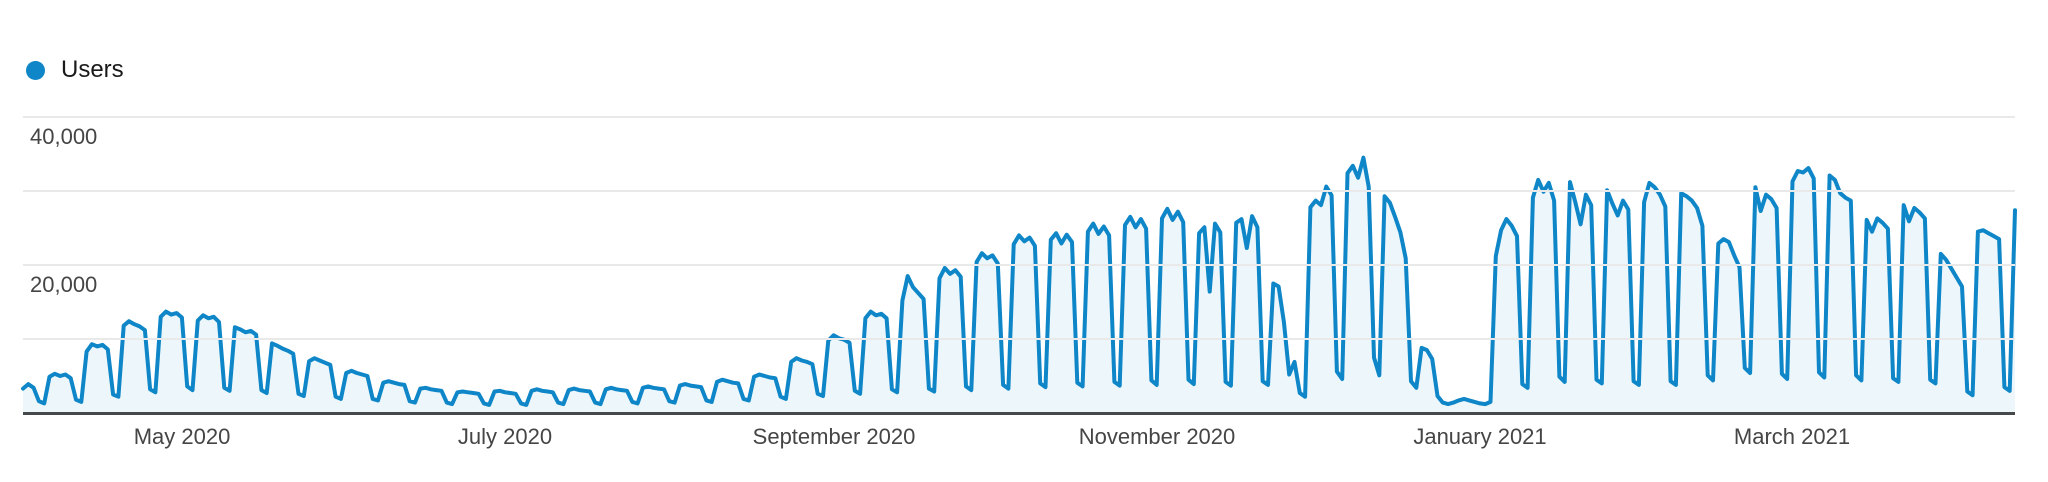  What do you see at coordinates (64, 136) in the screenshot?
I see `y-axis-label: 40,000` at bounding box center [64, 136].